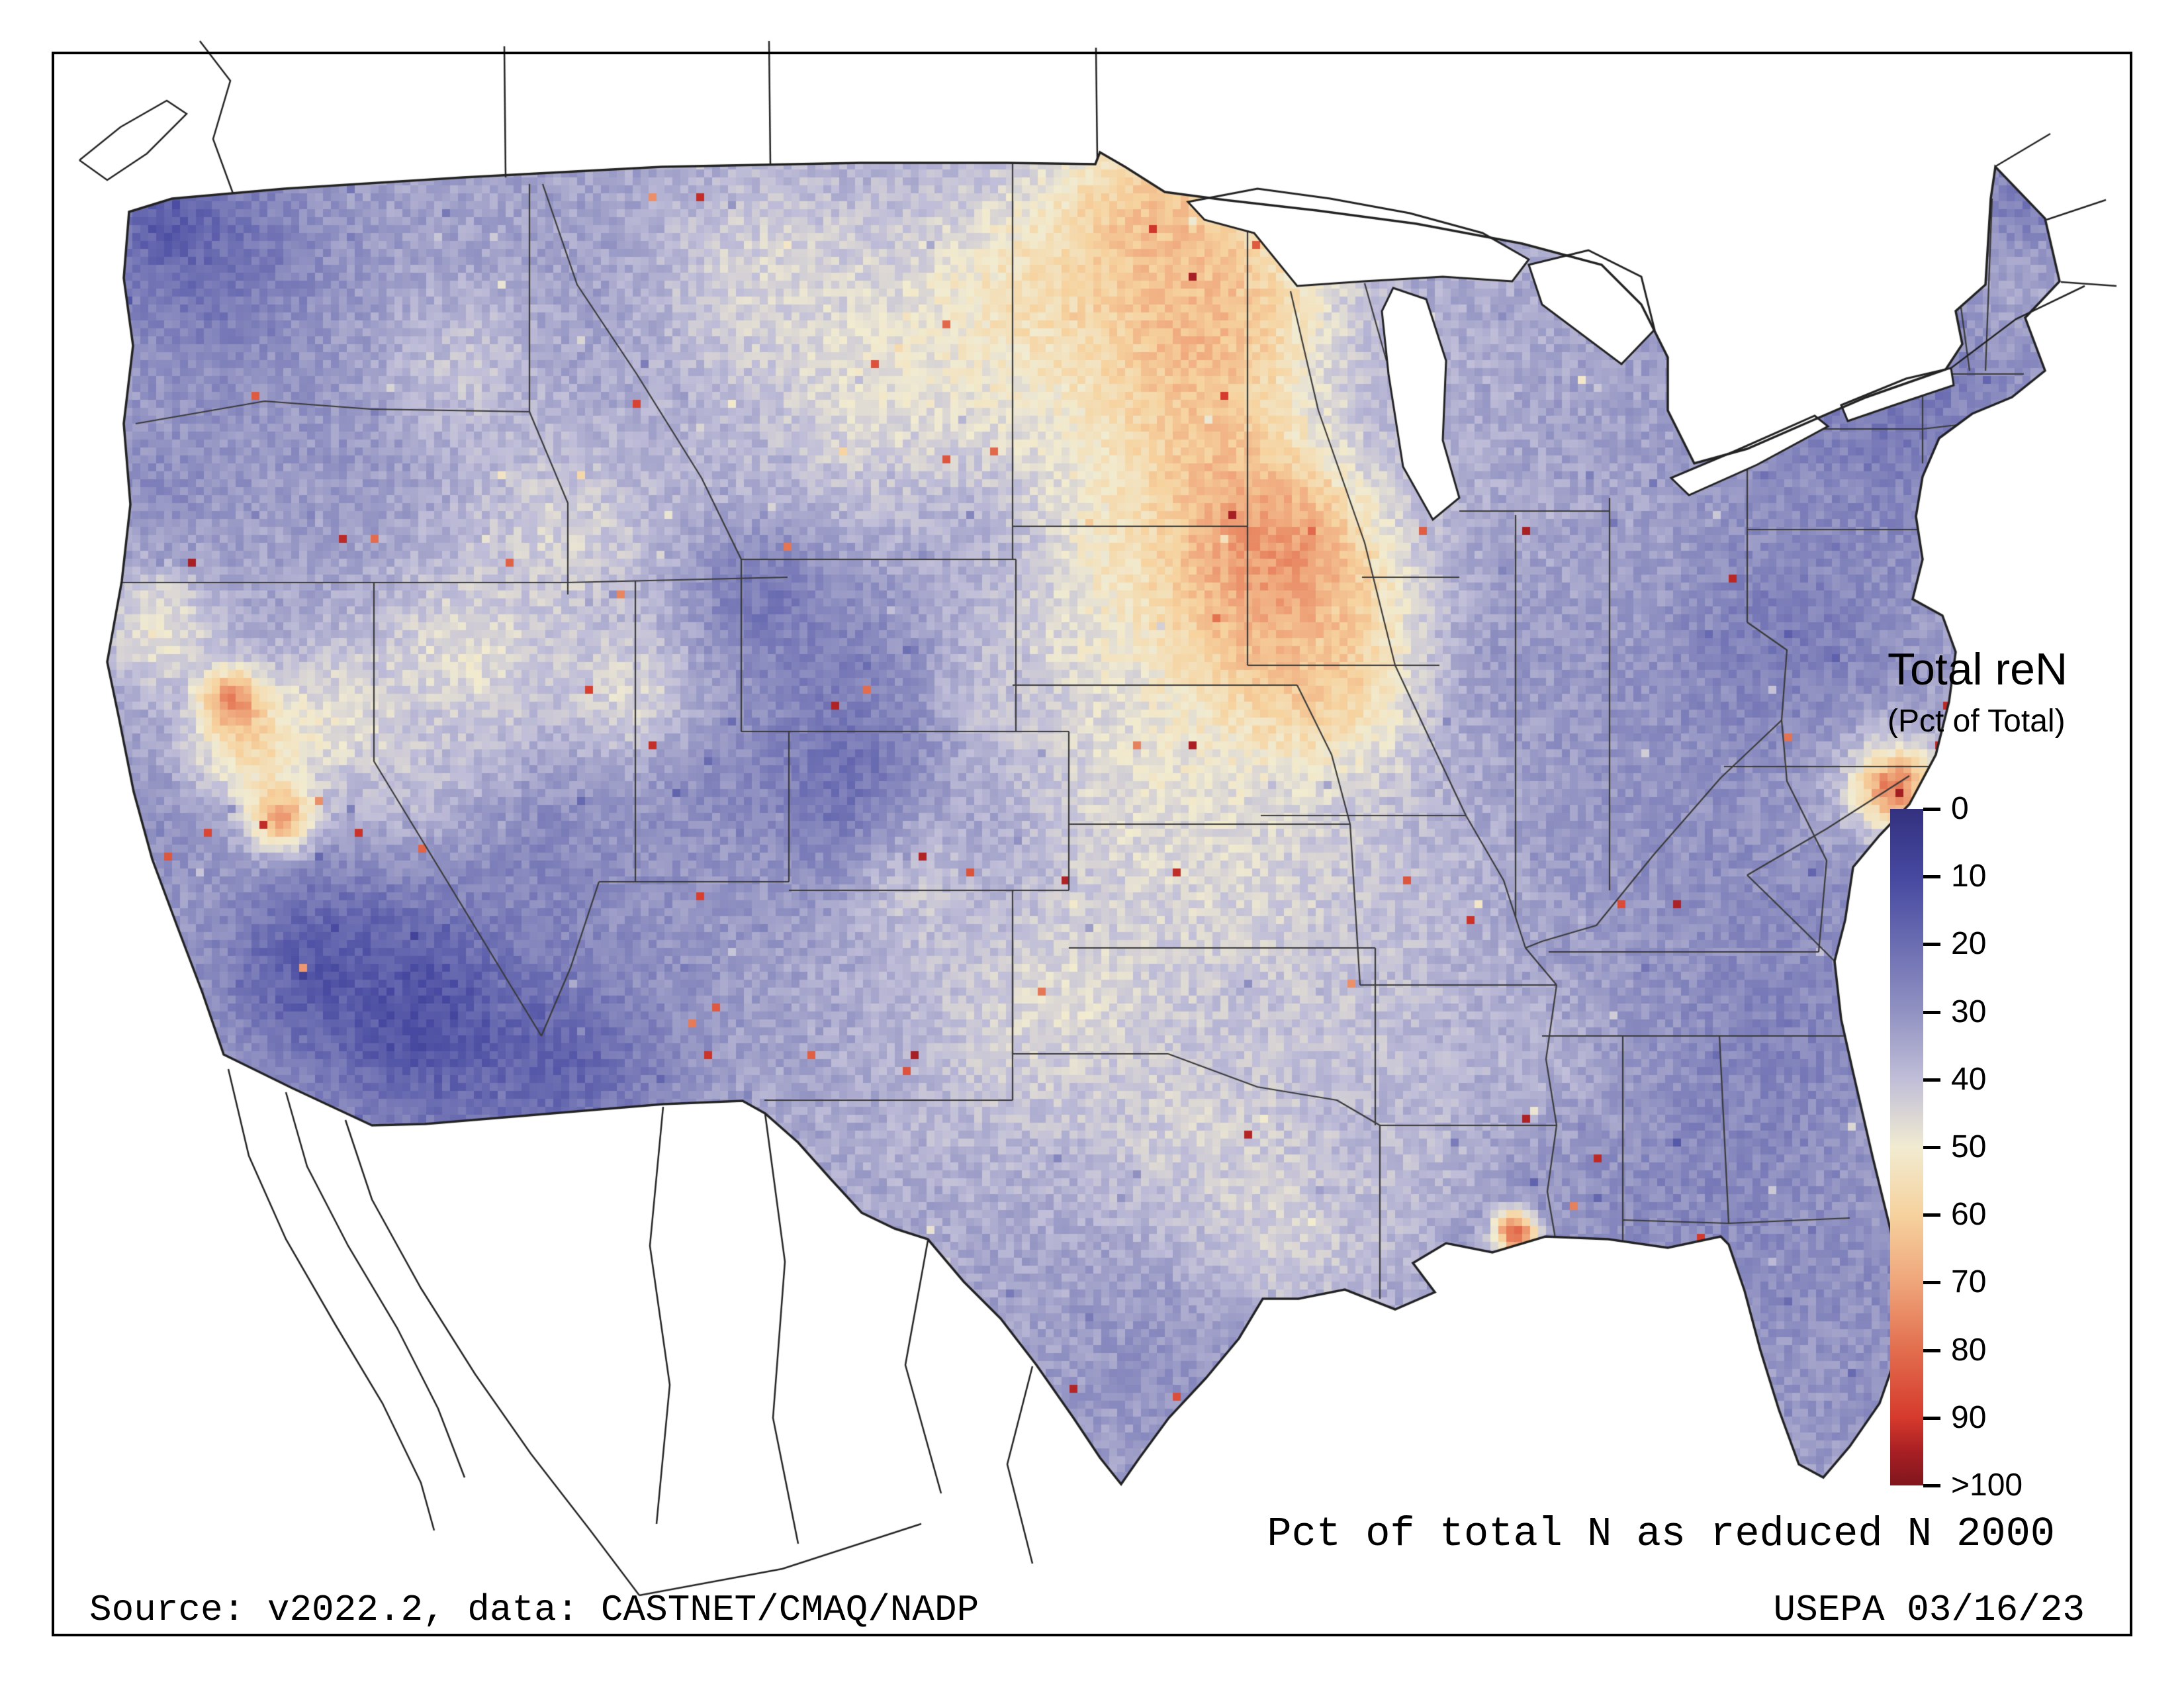  Describe the element at coordinates (2016, 1147) in the screenshot. I see `legend-tick-container: 0 10 20 30 40 50 60 70 80 90 >100` at that location.